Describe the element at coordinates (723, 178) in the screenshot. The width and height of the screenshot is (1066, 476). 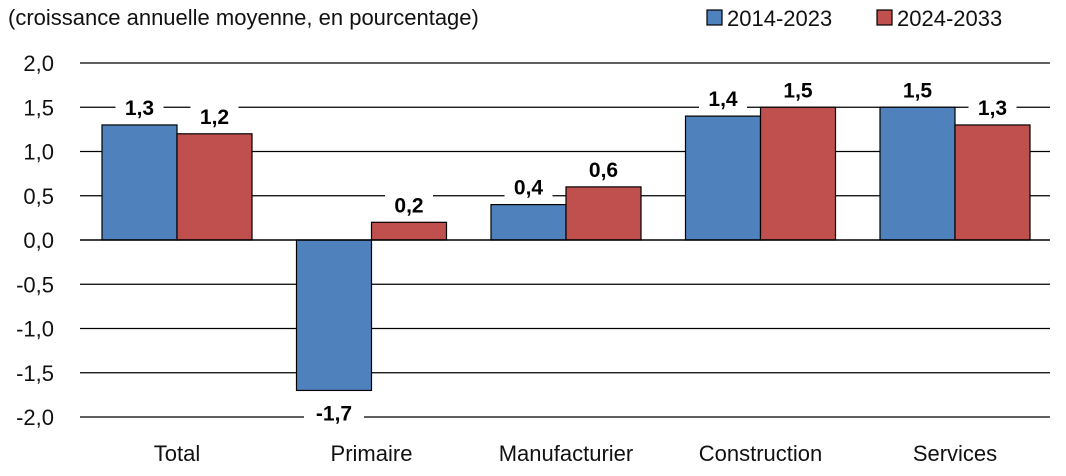
I see `bar-2014-2023-Construction` at that location.